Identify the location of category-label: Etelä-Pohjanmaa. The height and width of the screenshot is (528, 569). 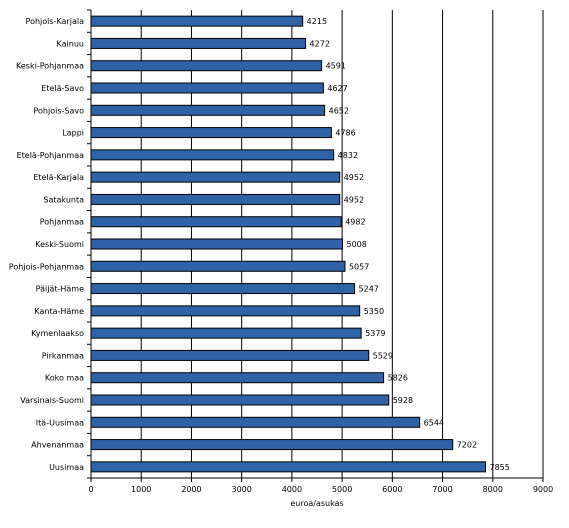
(51, 155).